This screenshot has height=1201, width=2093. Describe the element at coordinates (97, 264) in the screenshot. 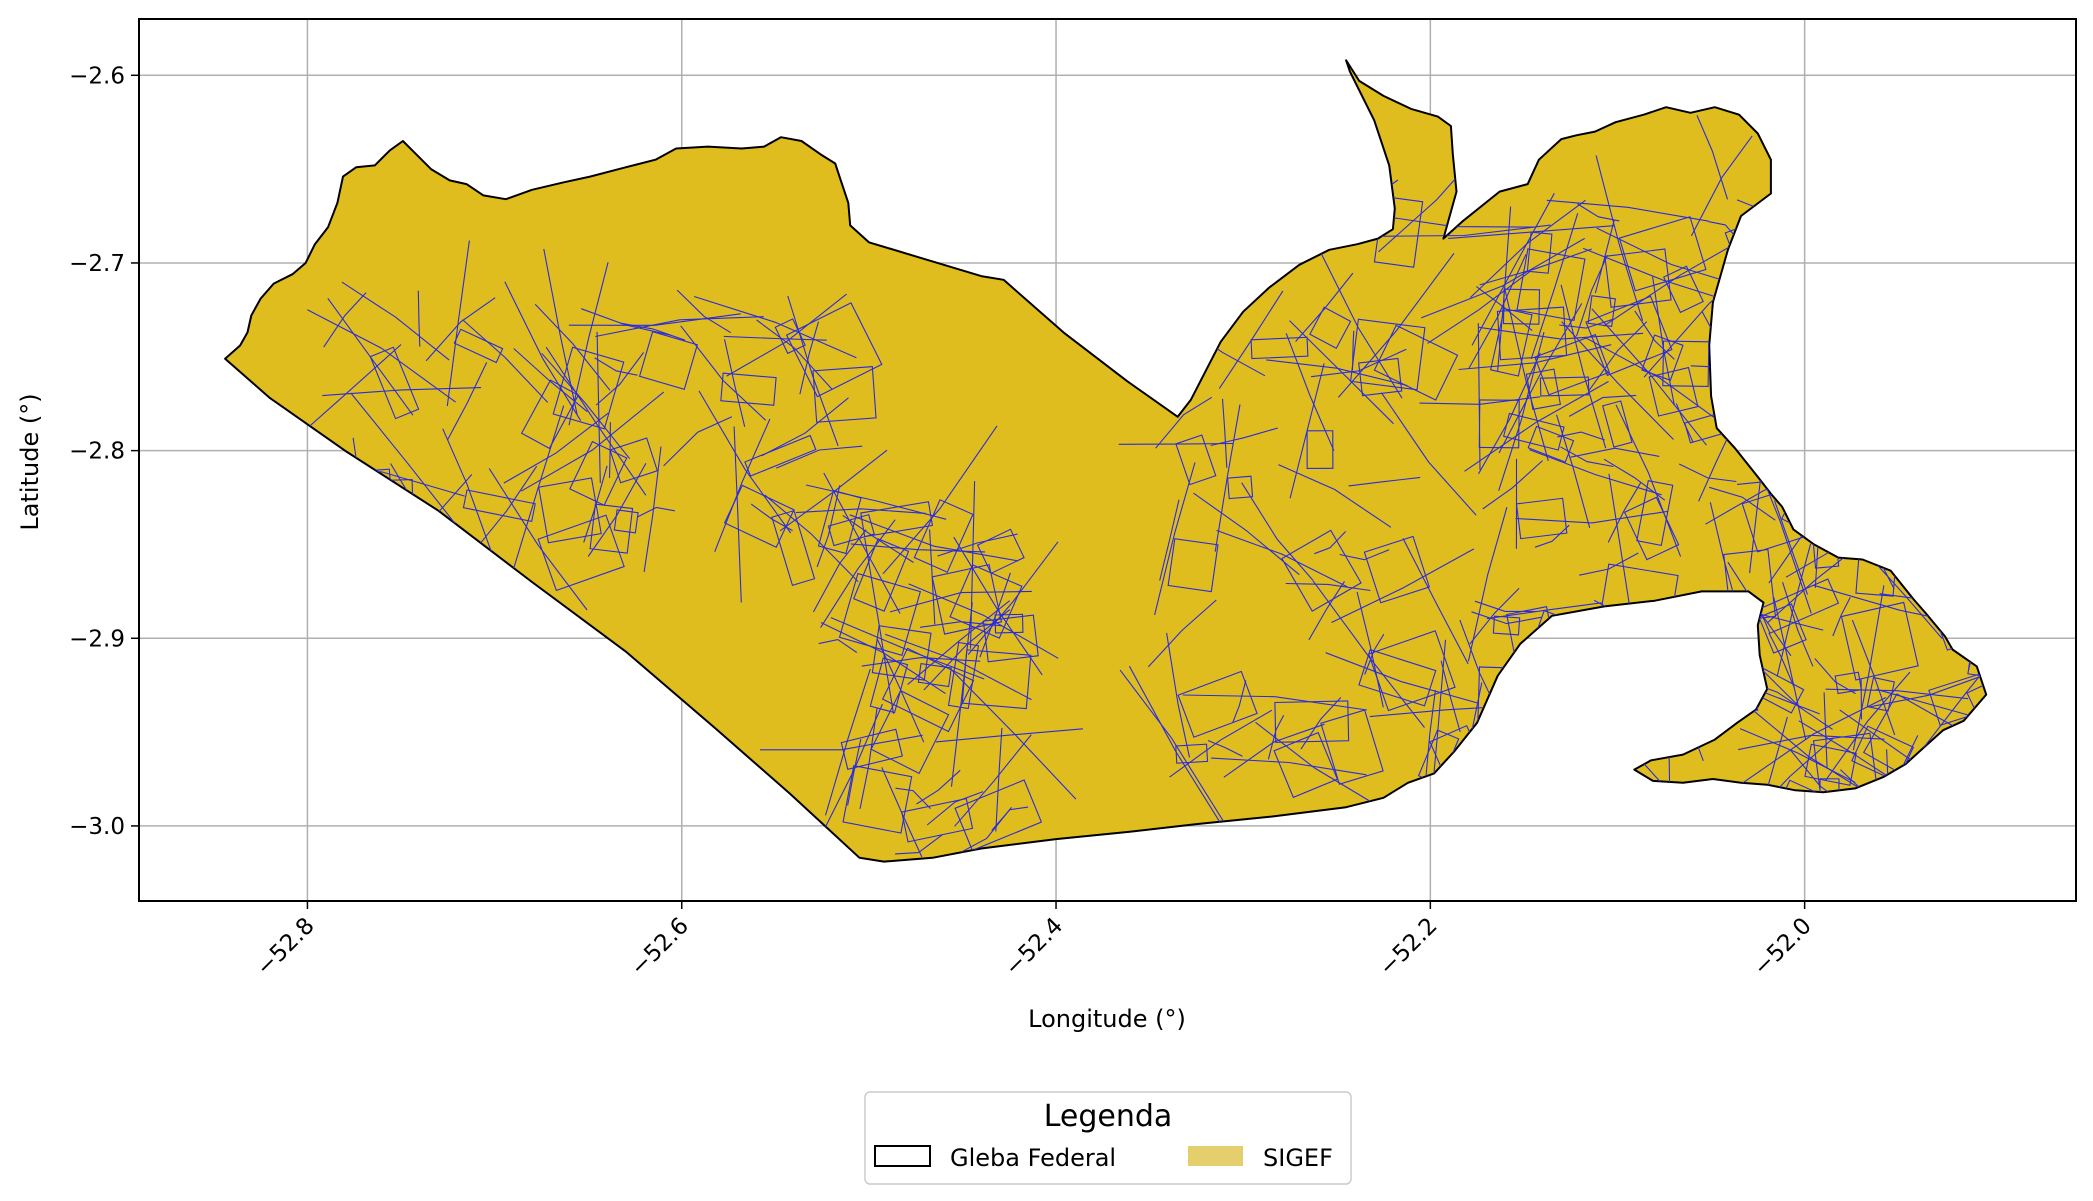

I see `y-tick-label: −2.7` at that location.